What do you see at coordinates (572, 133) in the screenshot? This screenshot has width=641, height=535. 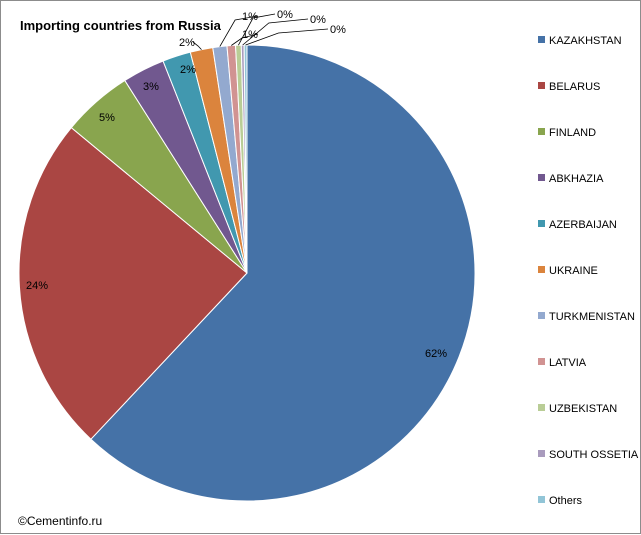 I see `legend-label-finland: FINLAND` at bounding box center [572, 133].